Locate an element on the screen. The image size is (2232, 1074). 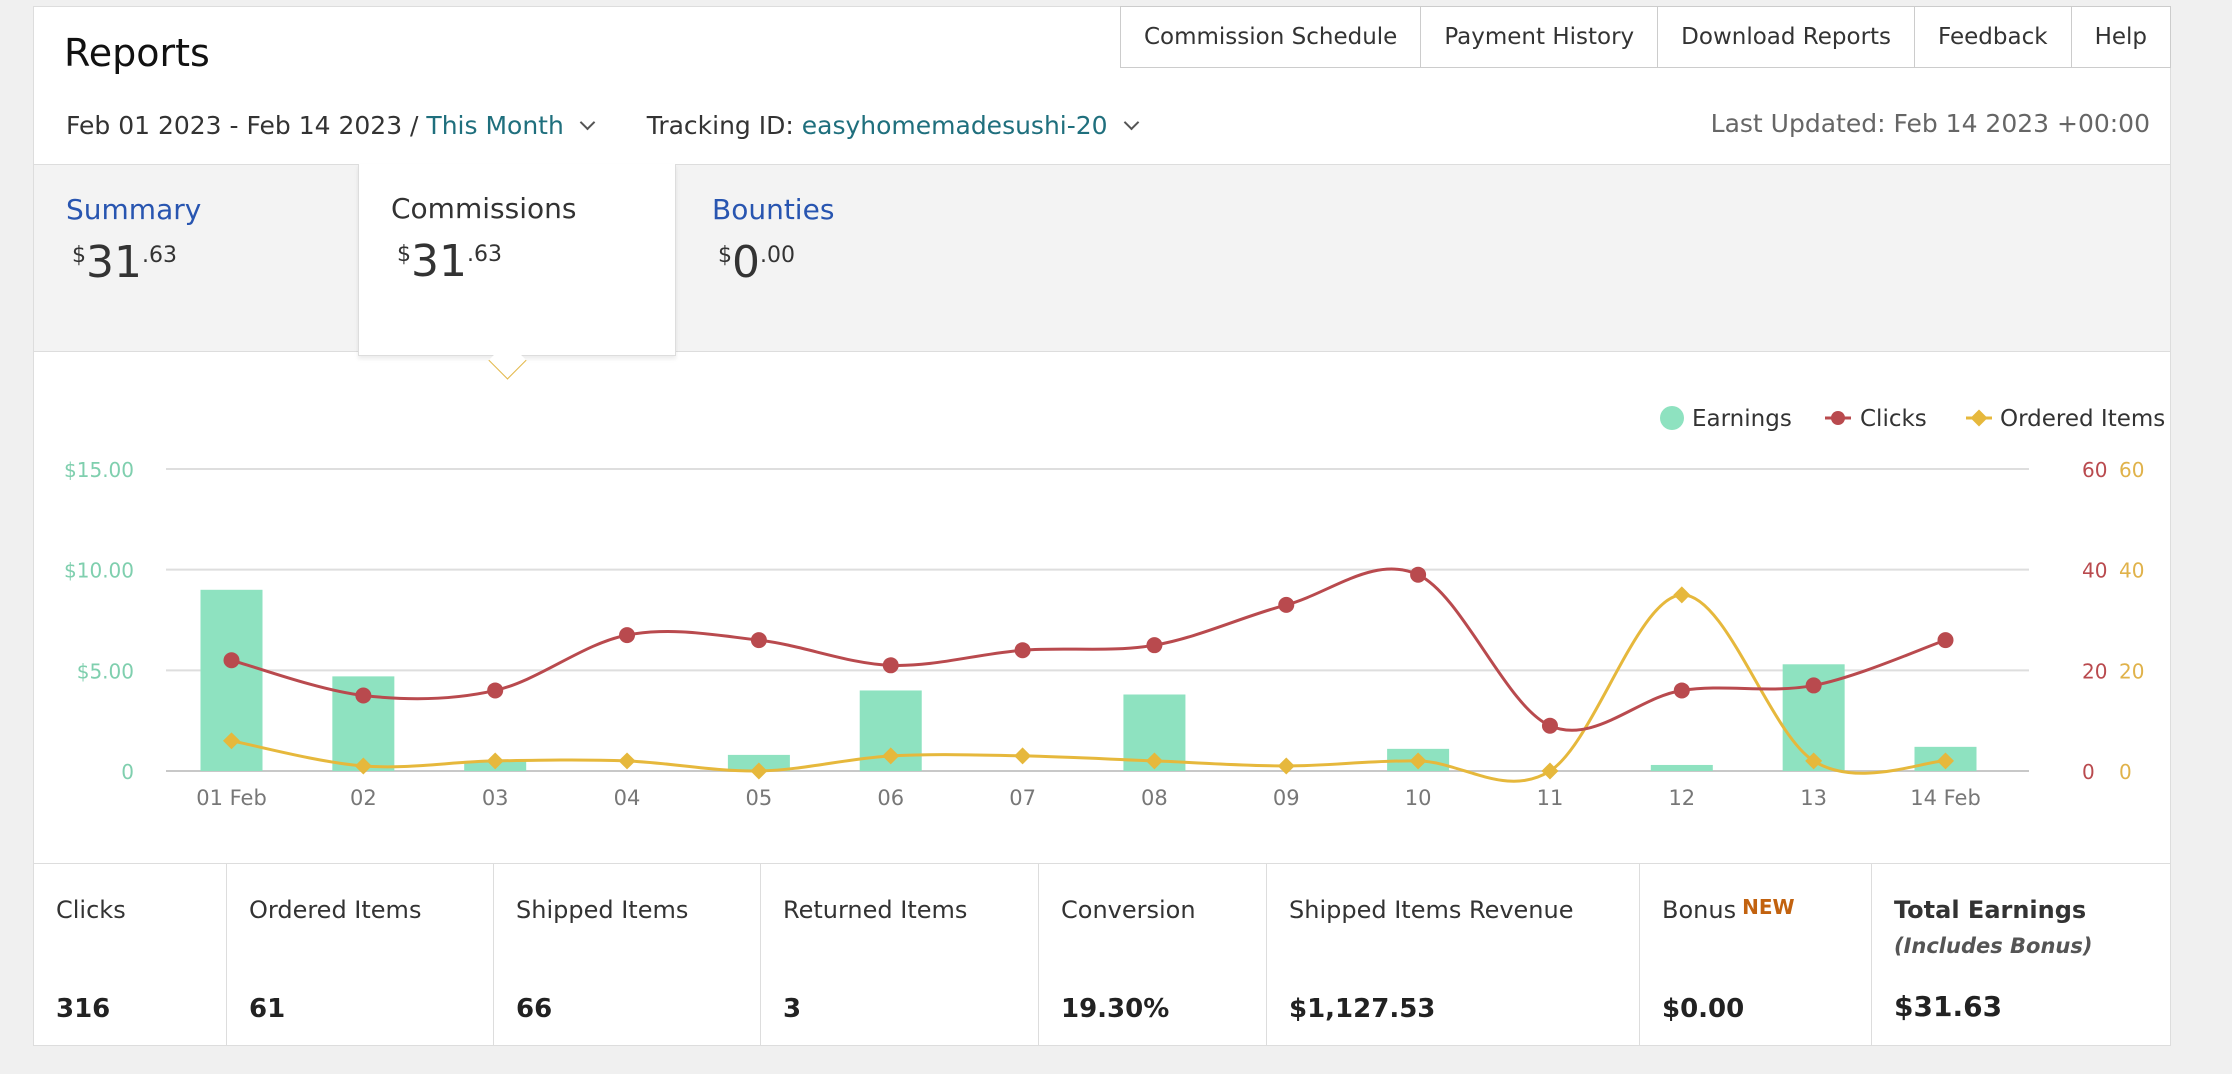
legend-clicks-label: Clicks is located at coordinates (1893, 419).